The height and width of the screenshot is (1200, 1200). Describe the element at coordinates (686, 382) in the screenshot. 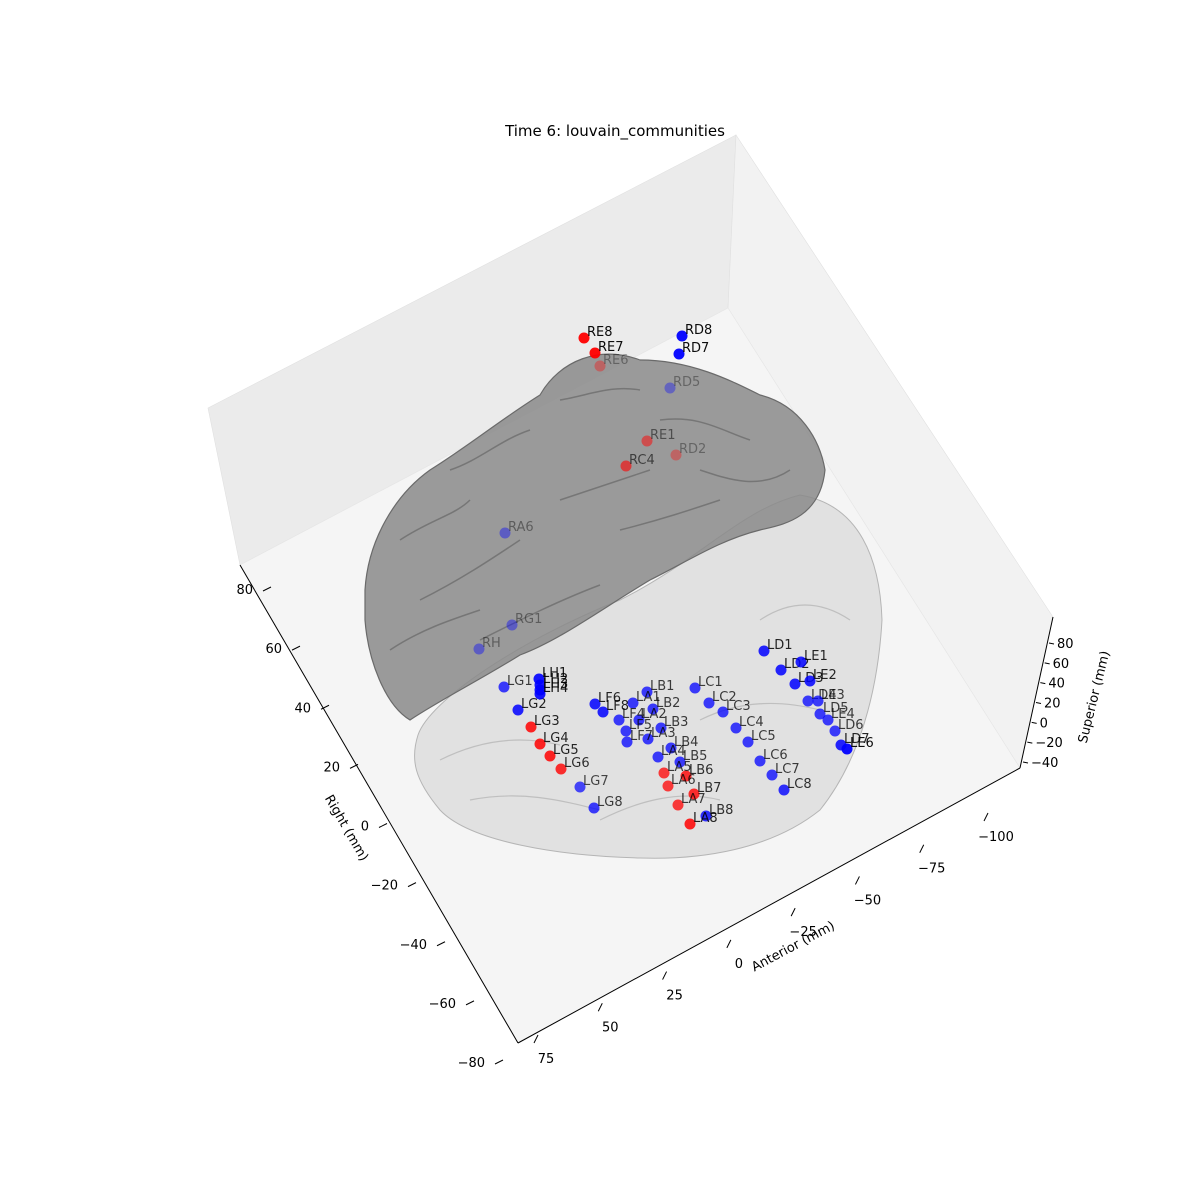

I see `electrode-label: RD5` at that location.